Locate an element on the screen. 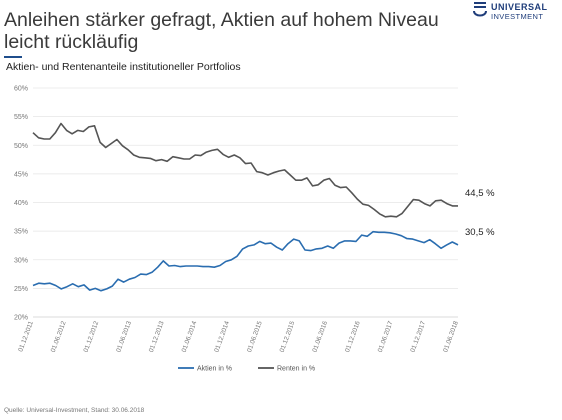 The width and height of the screenshot is (562, 420). x-tick-label: 01.06.2014 is located at coordinates (190, 336).